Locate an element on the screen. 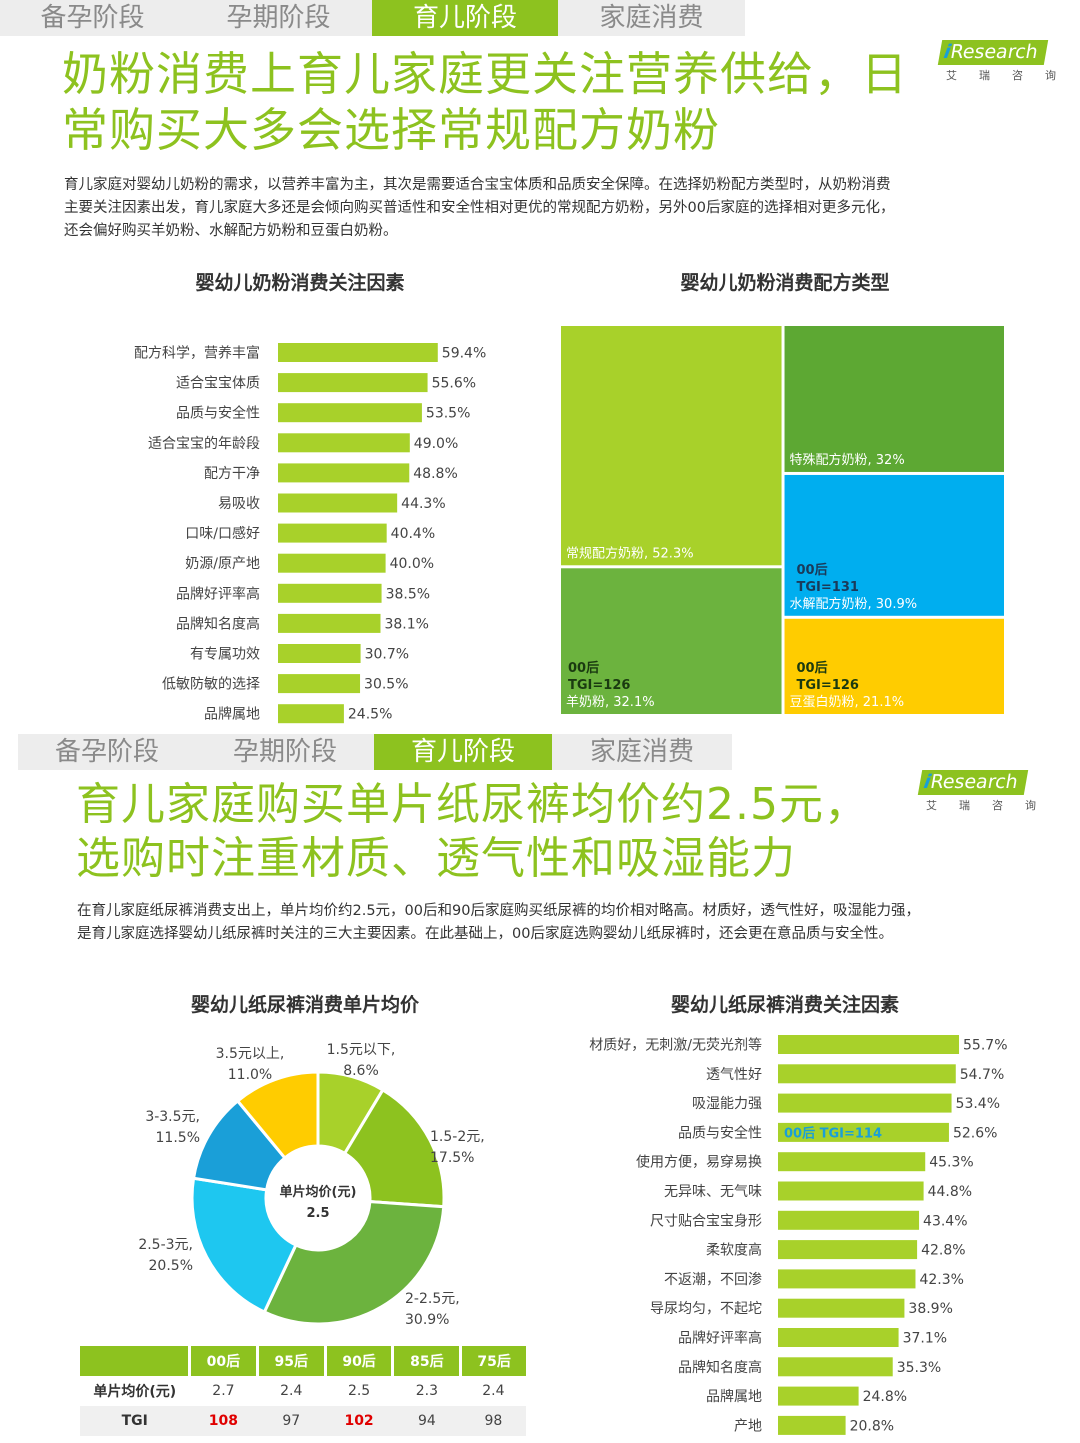 This screenshot has height=1443, width=1080. value-label: 35.3% is located at coordinates (919, 1368).